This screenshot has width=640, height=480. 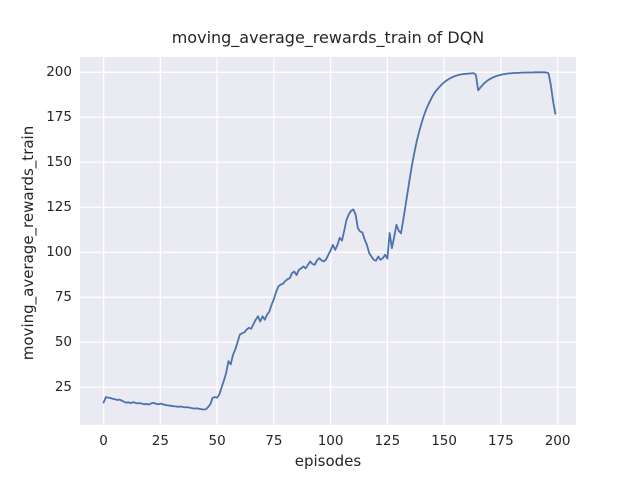 I want to click on x-tick-label: 50, so click(x=217, y=441).